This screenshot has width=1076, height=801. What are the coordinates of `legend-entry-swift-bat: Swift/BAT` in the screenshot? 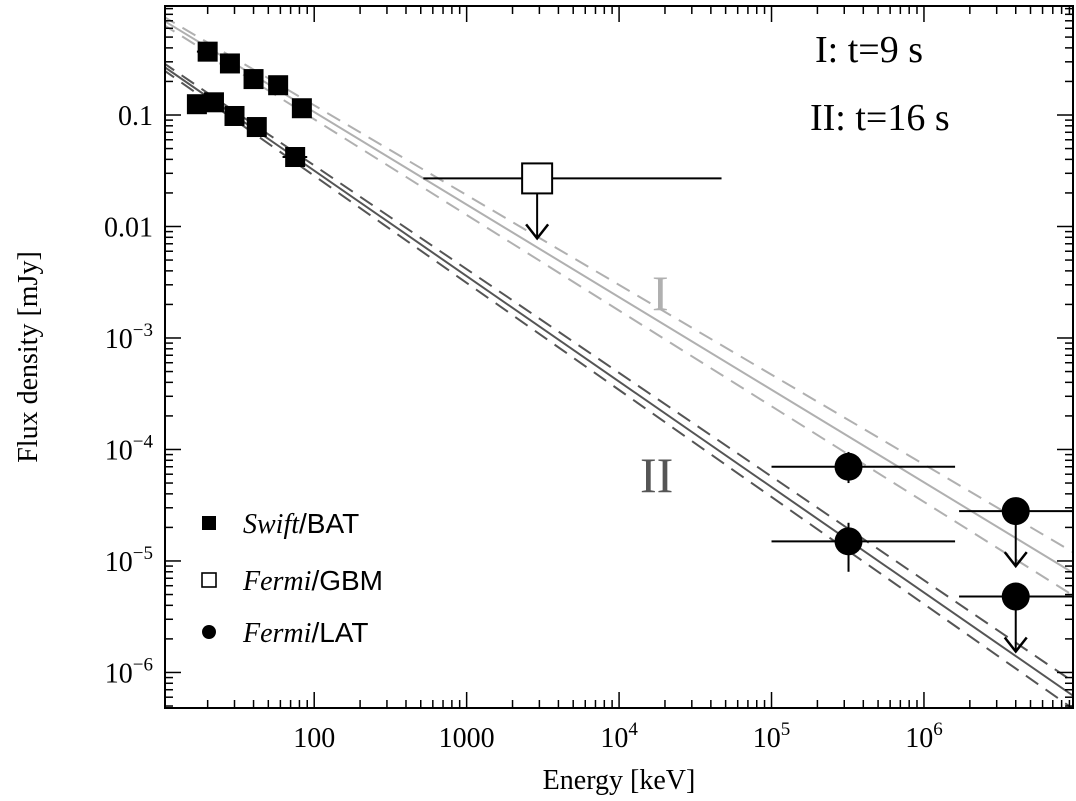 It's located at (301, 524).